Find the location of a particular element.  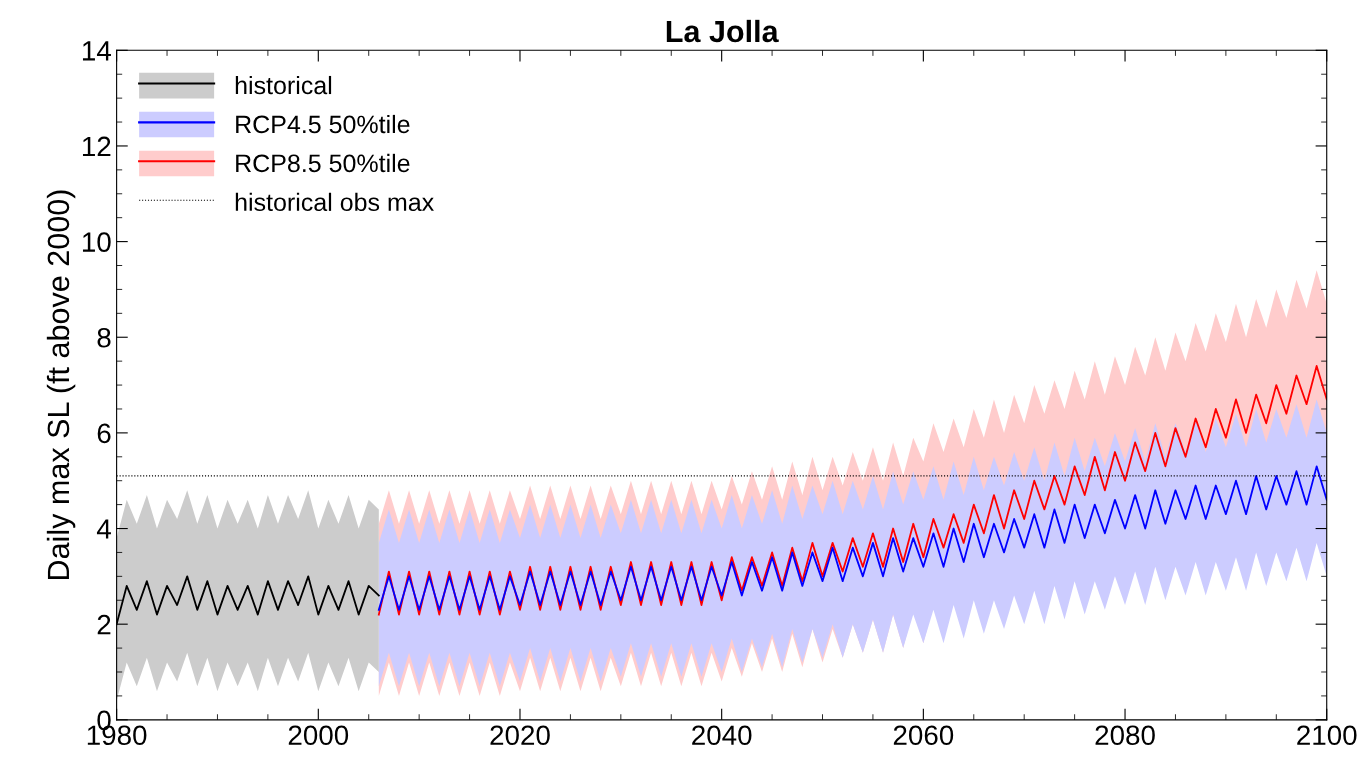

y-tick-label: 14 is located at coordinates (96, 51).